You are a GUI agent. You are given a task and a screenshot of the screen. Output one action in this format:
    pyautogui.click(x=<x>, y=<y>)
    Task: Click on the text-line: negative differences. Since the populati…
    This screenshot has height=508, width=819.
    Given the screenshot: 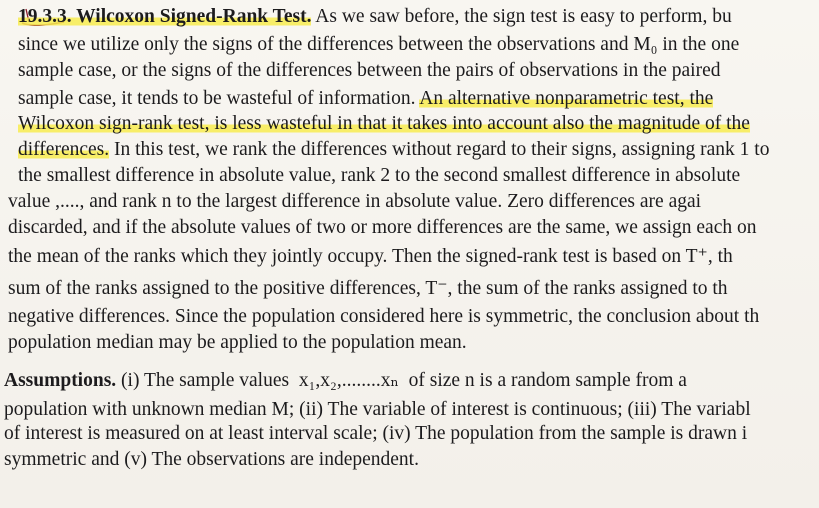 What is the action you would take?
    pyautogui.click(x=409, y=317)
    